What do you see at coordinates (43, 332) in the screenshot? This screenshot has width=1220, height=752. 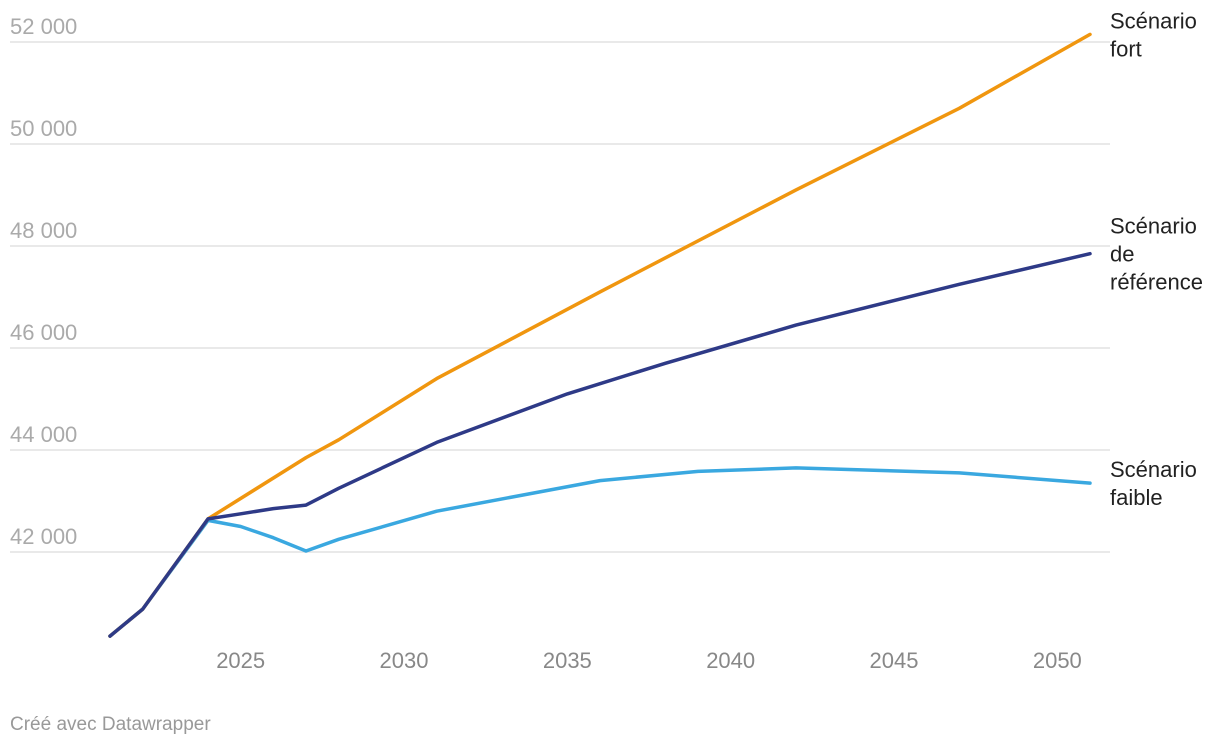 I see `y-tick-label: 46 000` at bounding box center [43, 332].